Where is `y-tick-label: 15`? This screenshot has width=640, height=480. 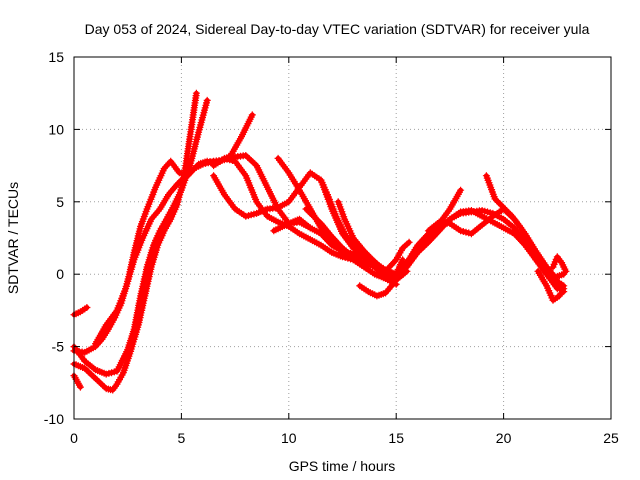 y-tick-label: 15 is located at coordinates (56, 57).